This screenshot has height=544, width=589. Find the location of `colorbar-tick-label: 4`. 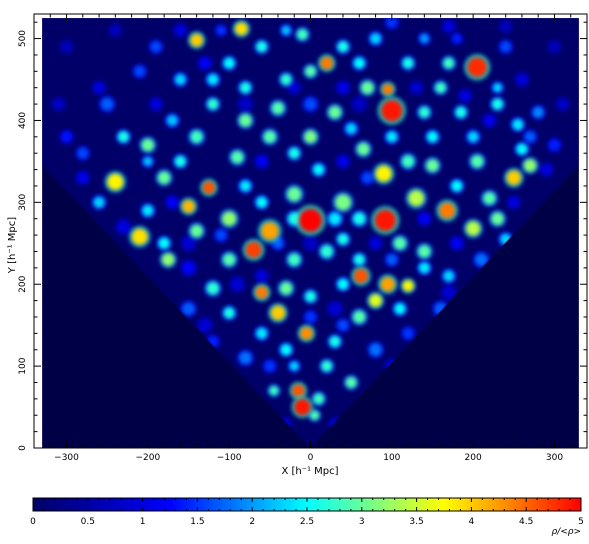

colorbar-tick-label: 4 is located at coordinates (472, 522).